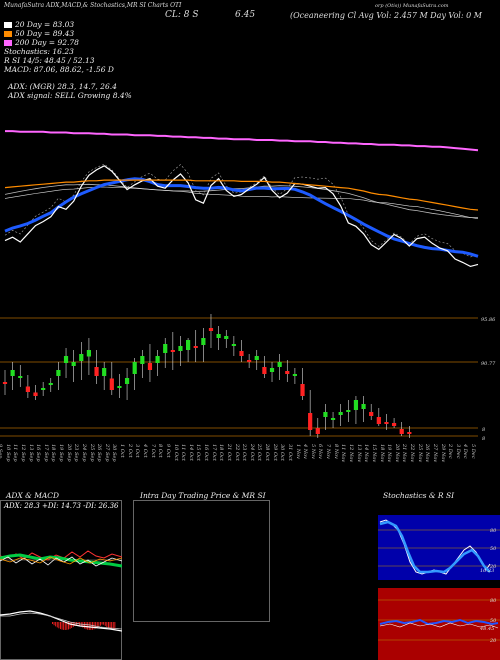 The height and width of the screenshot is (660, 500). Describe the element at coordinates (61, 506) in the screenshot. I see `adx-readout: ADX: 28.3 +DI: 14.73 -DI: 26.36` at that location.